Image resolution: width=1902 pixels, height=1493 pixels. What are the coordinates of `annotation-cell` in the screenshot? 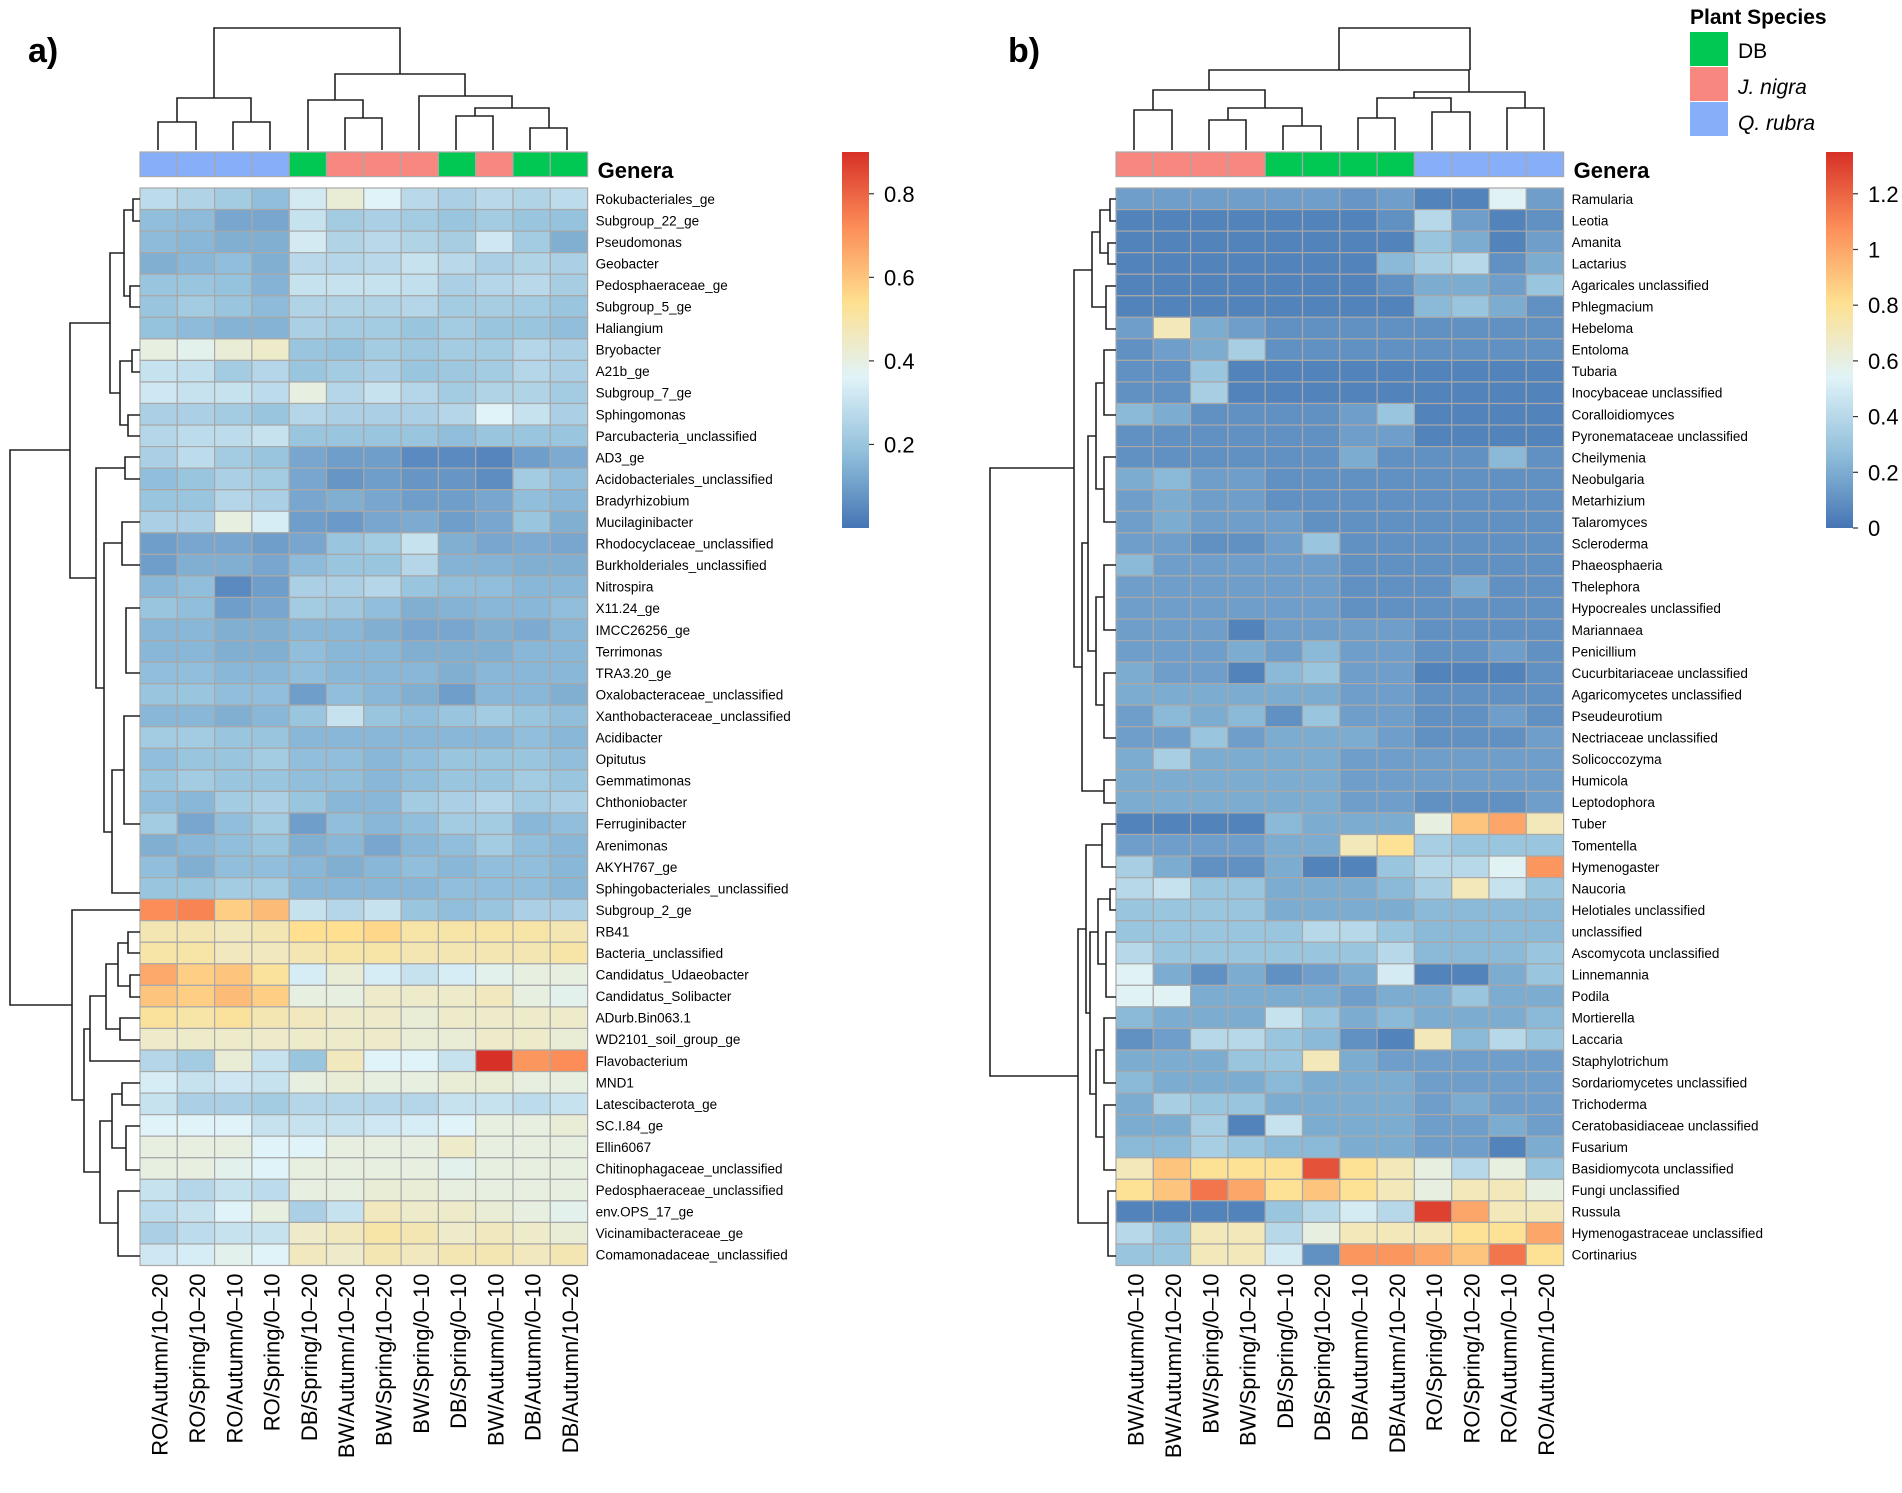 It's located at (457, 164).